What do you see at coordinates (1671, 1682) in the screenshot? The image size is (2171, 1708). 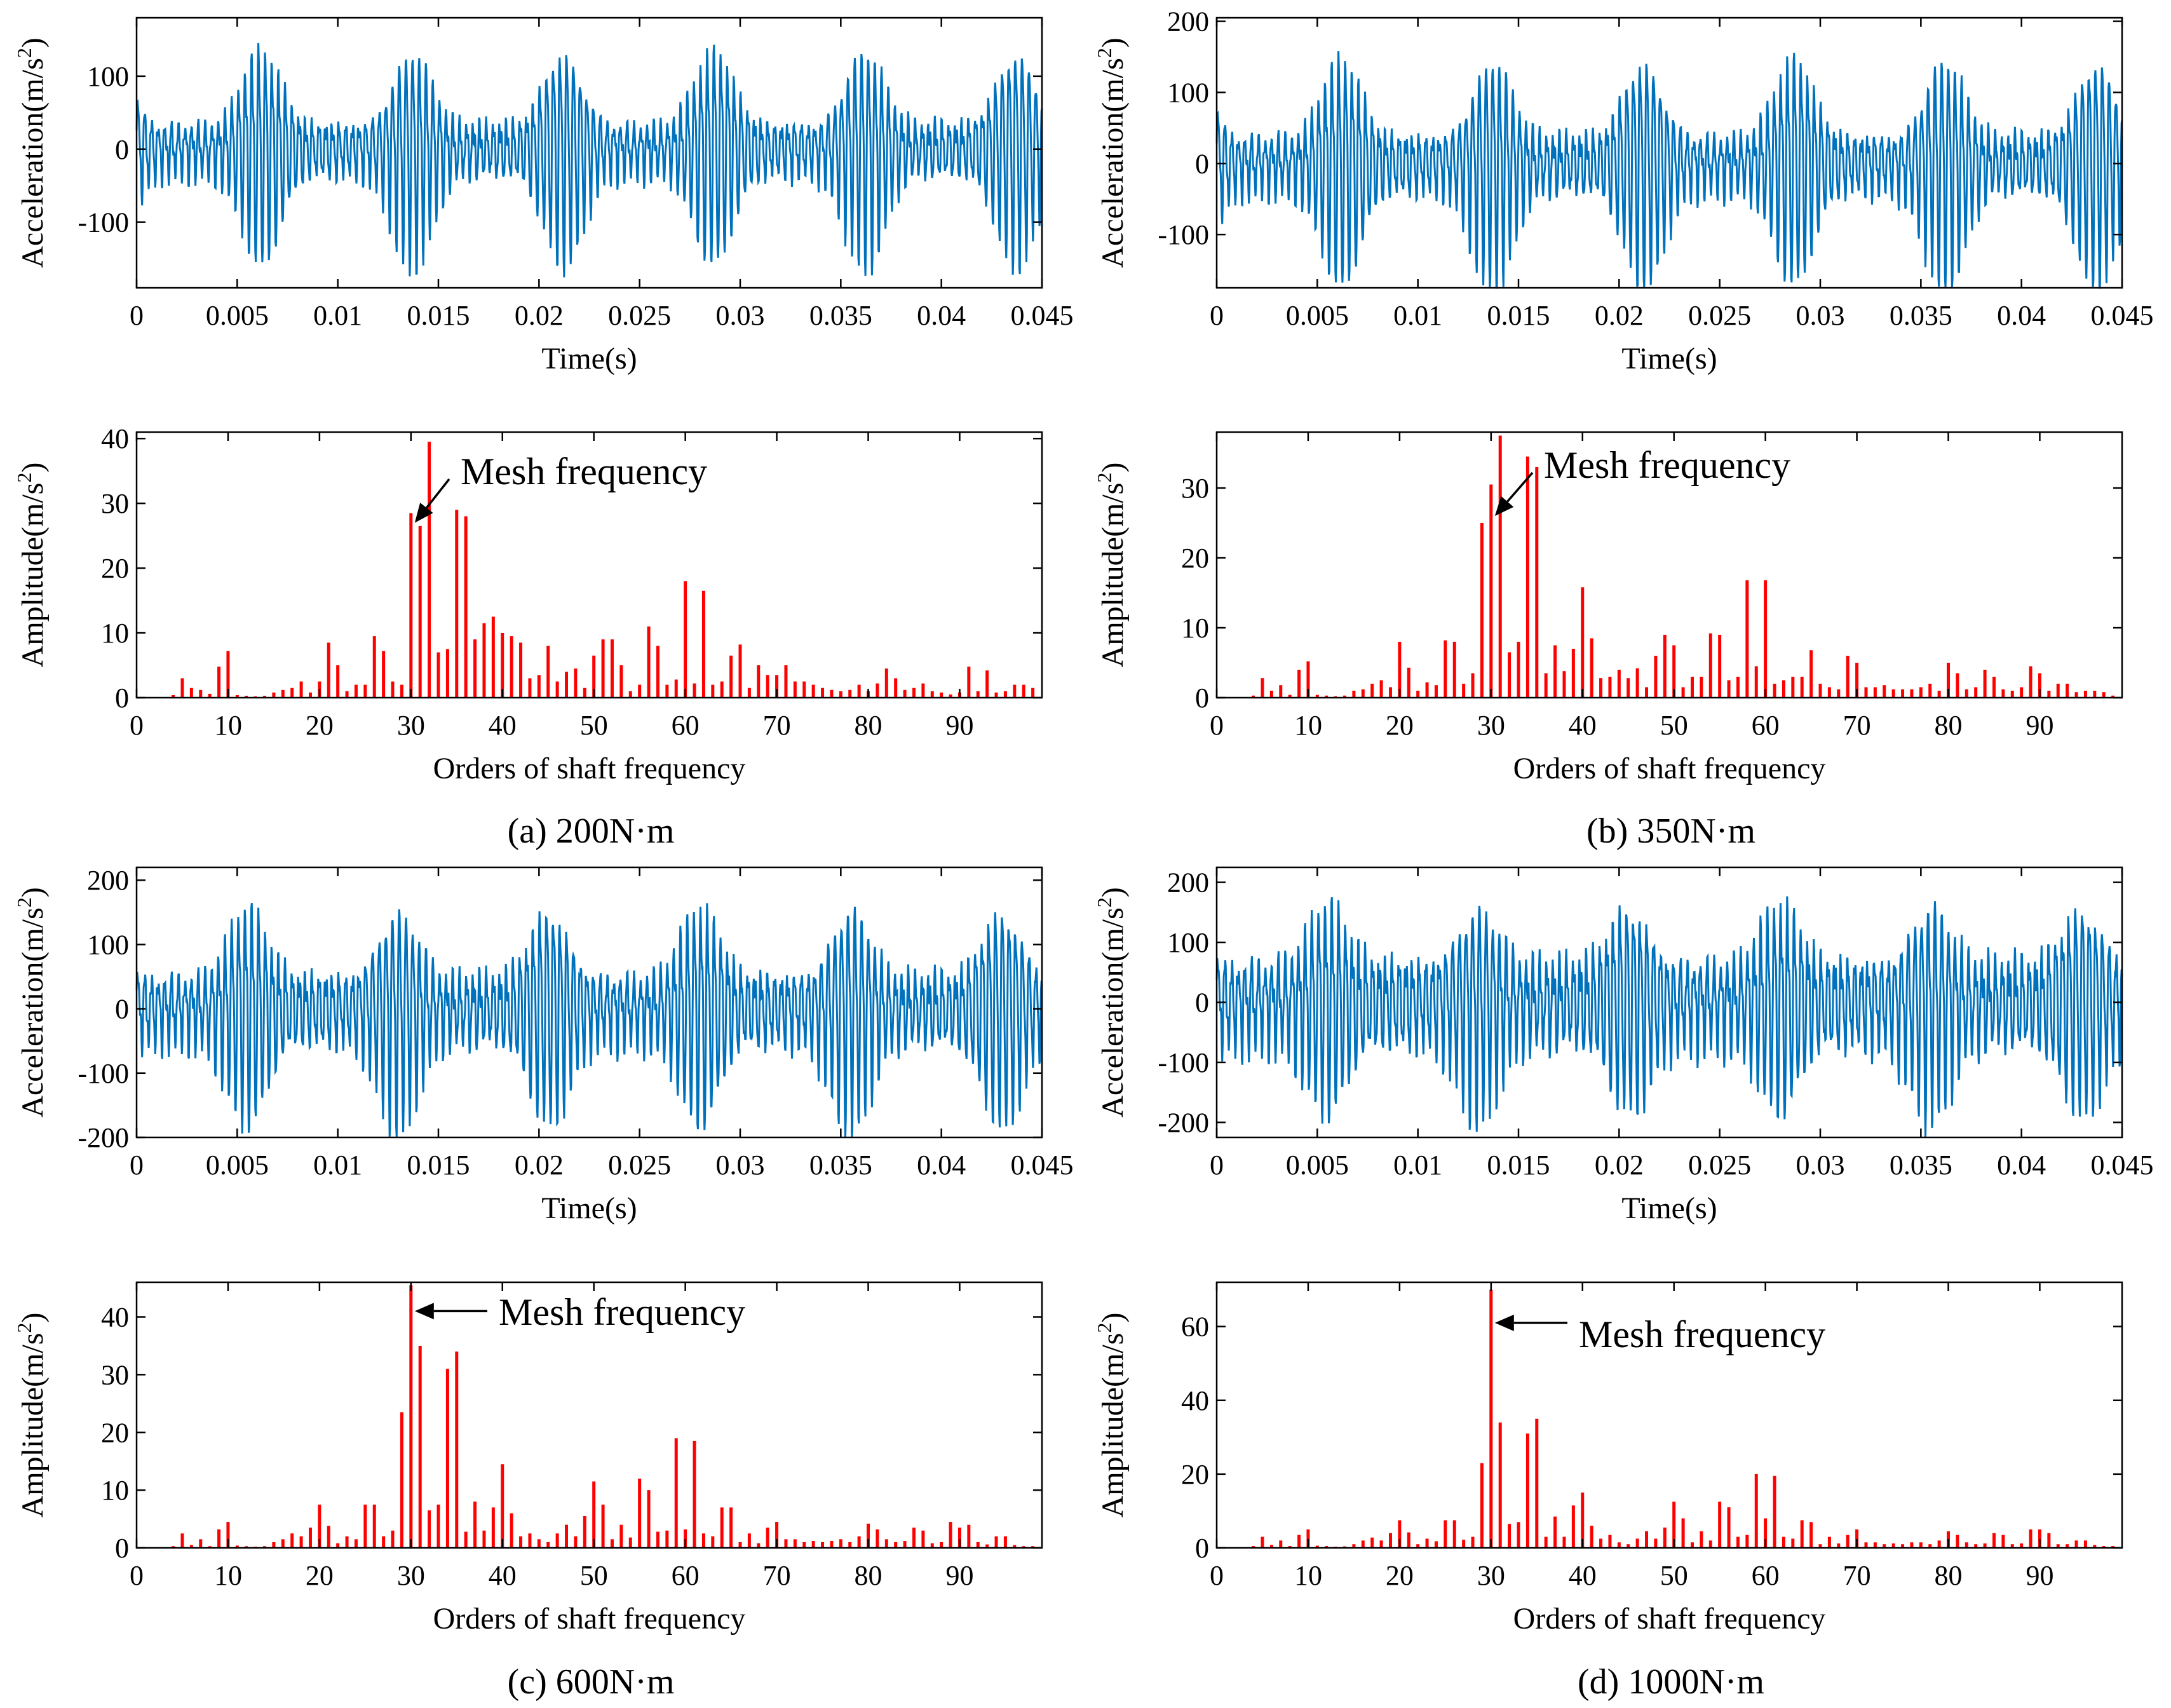 I see `caption-d: (d) 1000N·m` at bounding box center [1671, 1682].